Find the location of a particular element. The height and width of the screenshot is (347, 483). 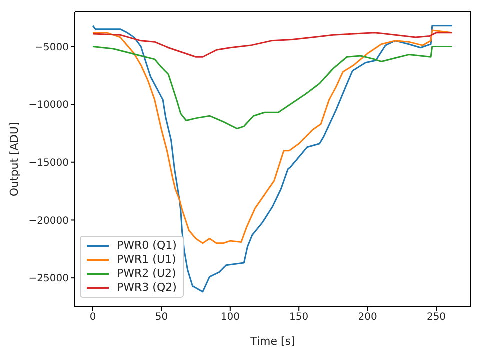

x-tick-label: 150 is located at coordinates (299, 318).